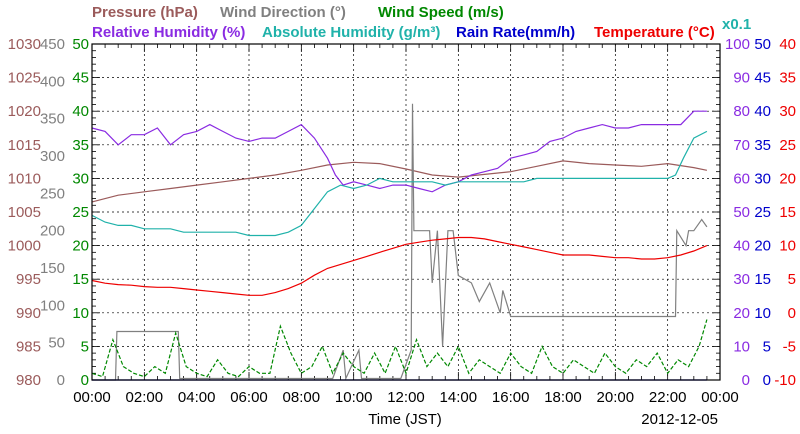 The height and width of the screenshot is (434, 800). What do you see at coordinates (85, 380) in the screenshot?
I see `y-tick-wind_speed: 0` at bounding box center [85, 380].